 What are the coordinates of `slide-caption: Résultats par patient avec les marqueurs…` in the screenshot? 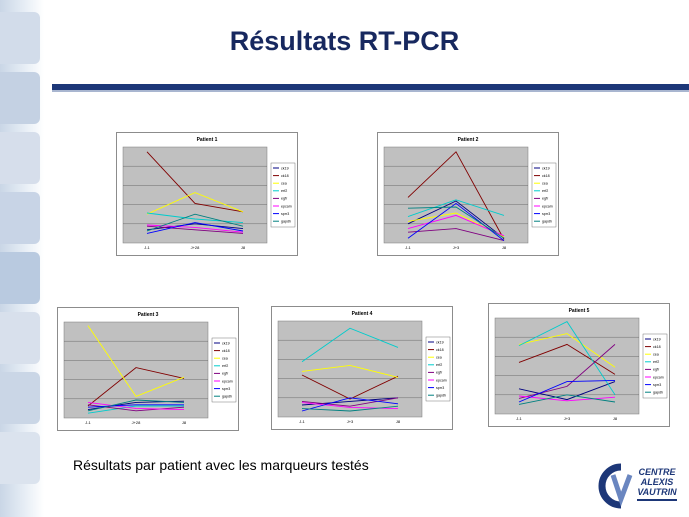 It's located at (221, 465).